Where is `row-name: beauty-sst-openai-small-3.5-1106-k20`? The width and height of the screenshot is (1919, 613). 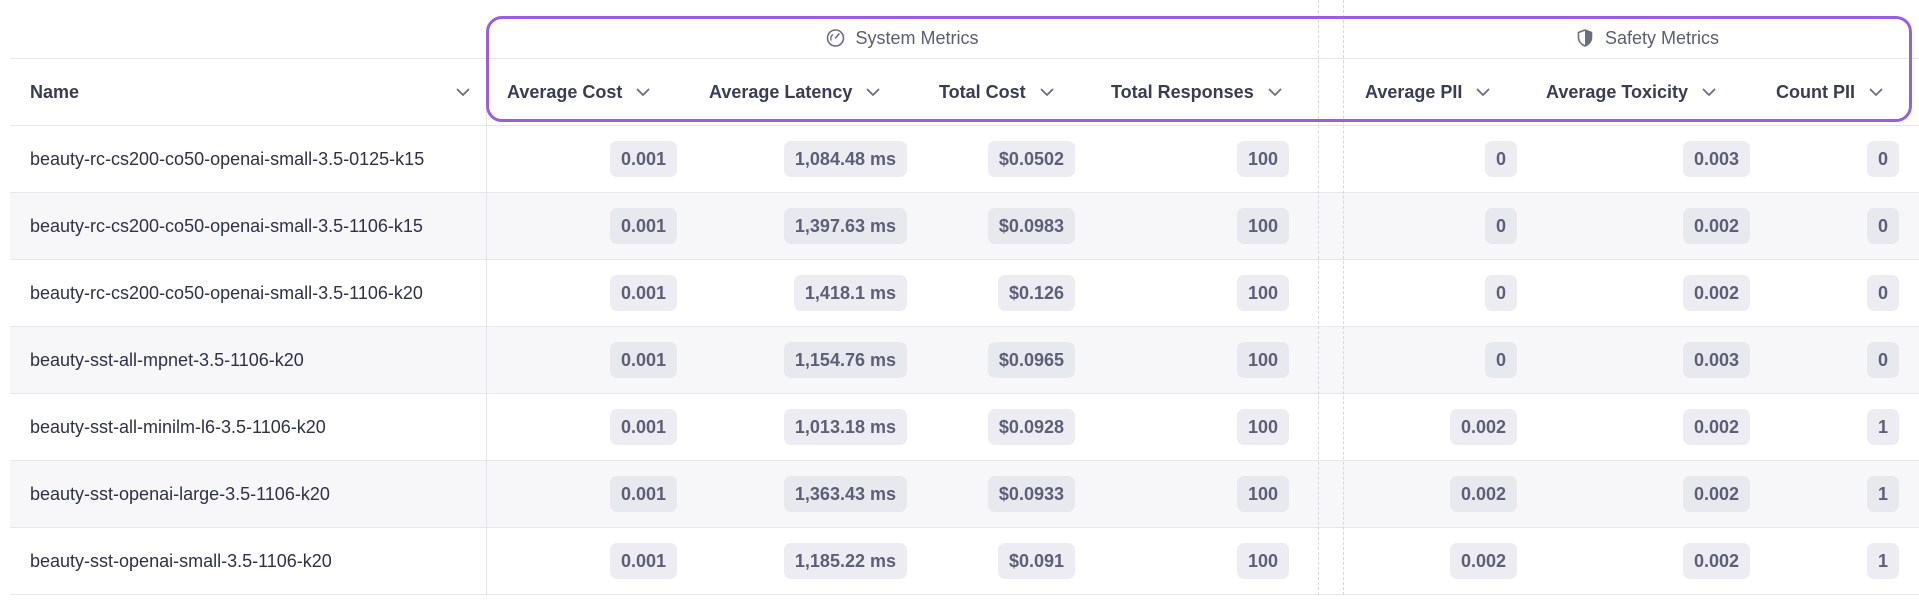 row-name: beauty-sst-openai-small-3.5-1106-k20 is located at coordinates (181, 560).